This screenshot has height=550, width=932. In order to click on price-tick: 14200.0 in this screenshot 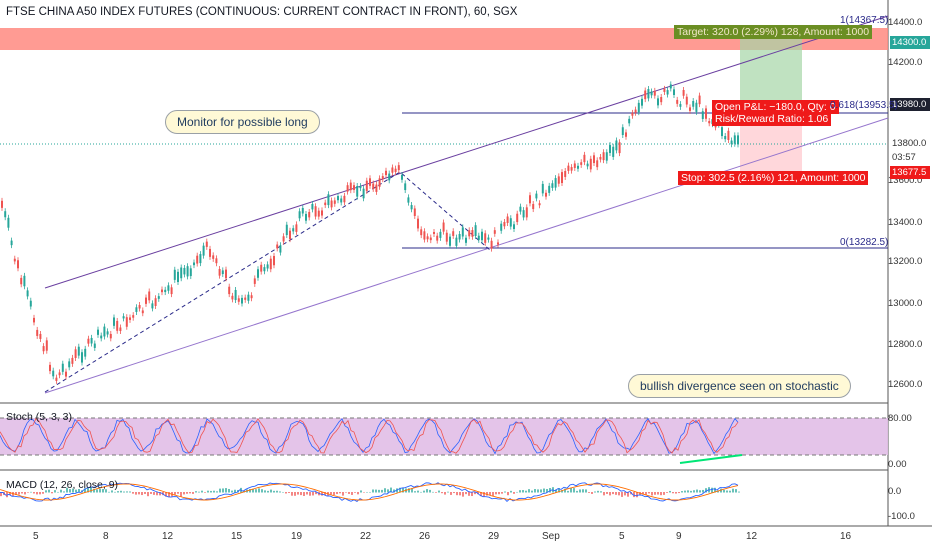, I will do `click(905, 62)`.